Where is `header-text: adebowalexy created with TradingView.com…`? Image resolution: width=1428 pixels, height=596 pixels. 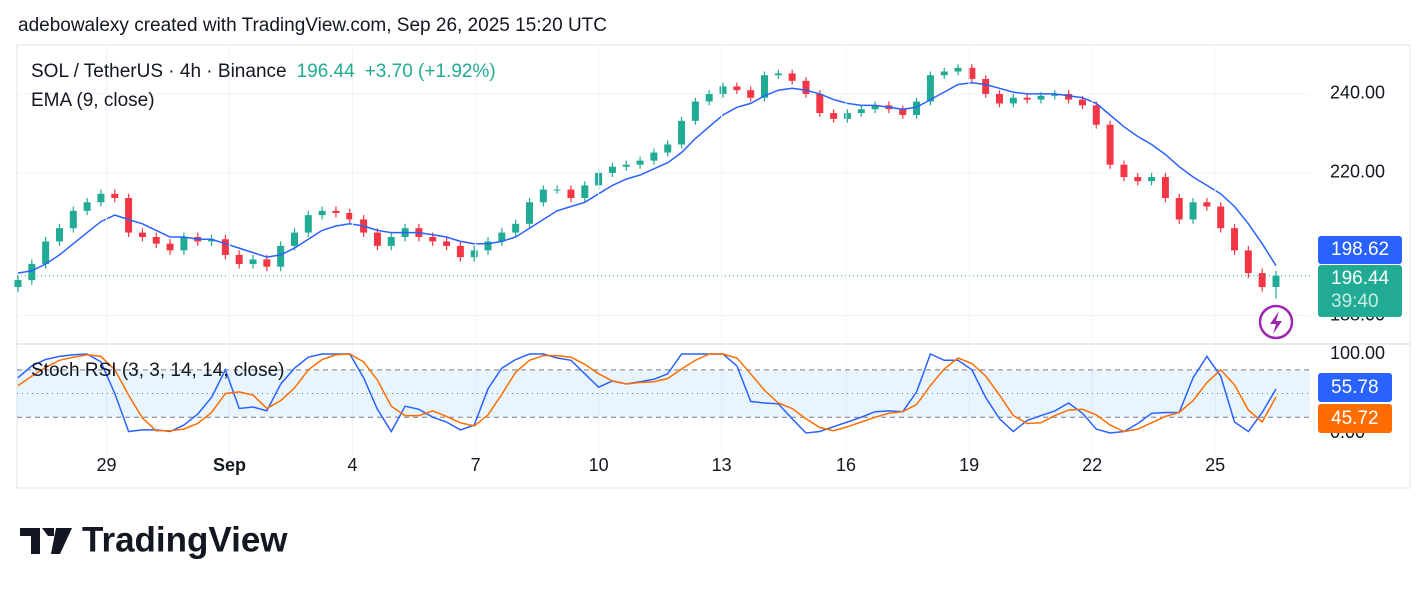
header-text: adebowalexy created with TradingView.com… is located at coordinates (312, 25).